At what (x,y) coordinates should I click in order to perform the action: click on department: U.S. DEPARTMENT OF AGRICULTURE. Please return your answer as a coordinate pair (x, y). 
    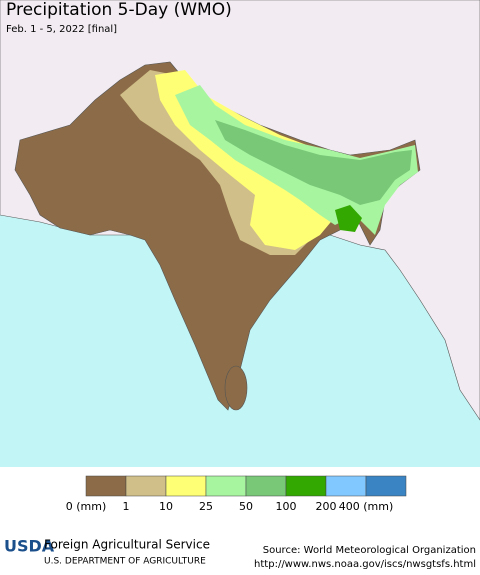
    Looking at the image, I should click on (125, 562).